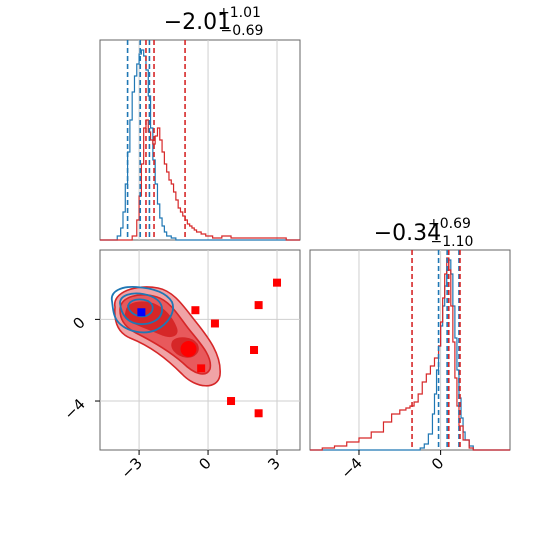 The image size is (550, 550). I want to click on panel-y-marginal-frame, so click(410, 350).